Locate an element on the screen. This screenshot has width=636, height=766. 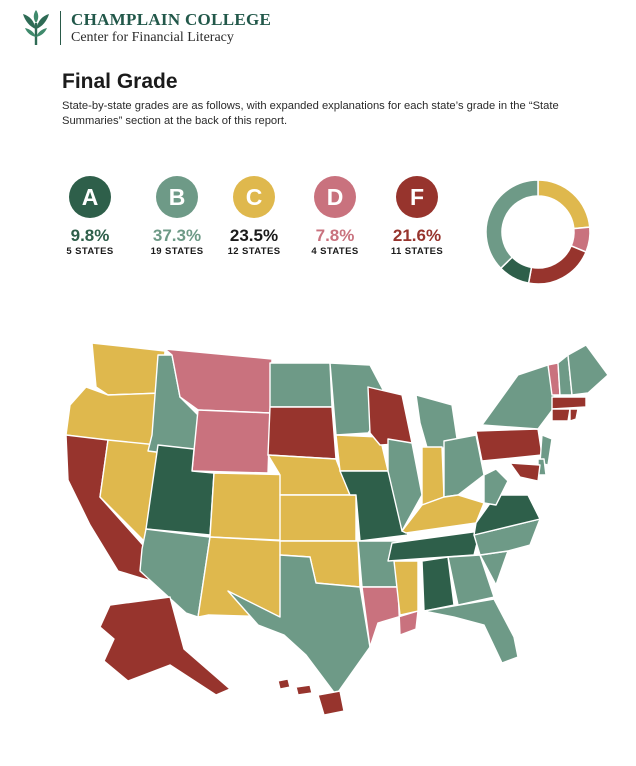
grade-f-badge: F is located at coordinates (417, 197).